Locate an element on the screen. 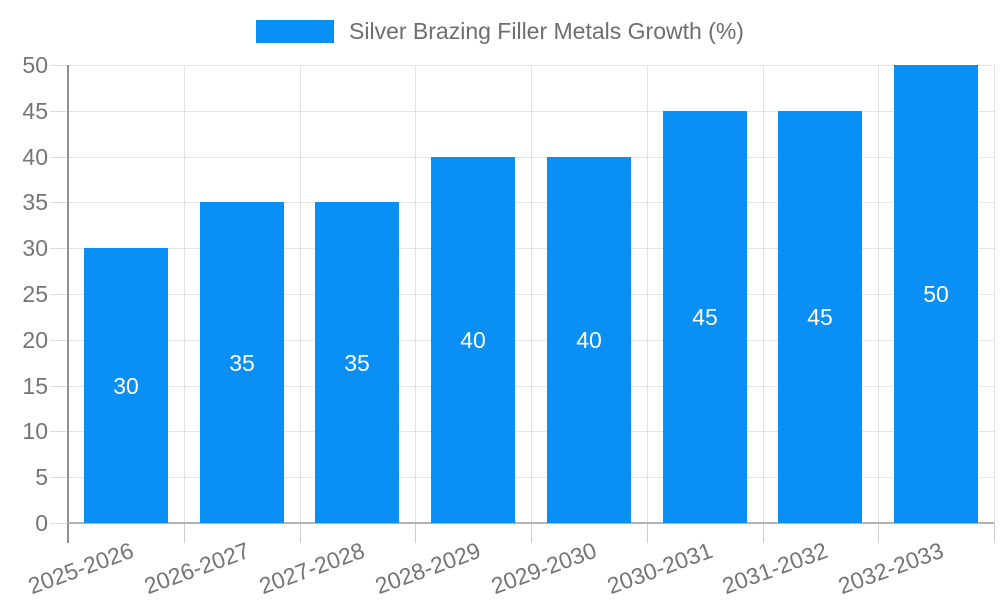  x-axis-label: 2027-2028 is located at coordinates (312, 568).